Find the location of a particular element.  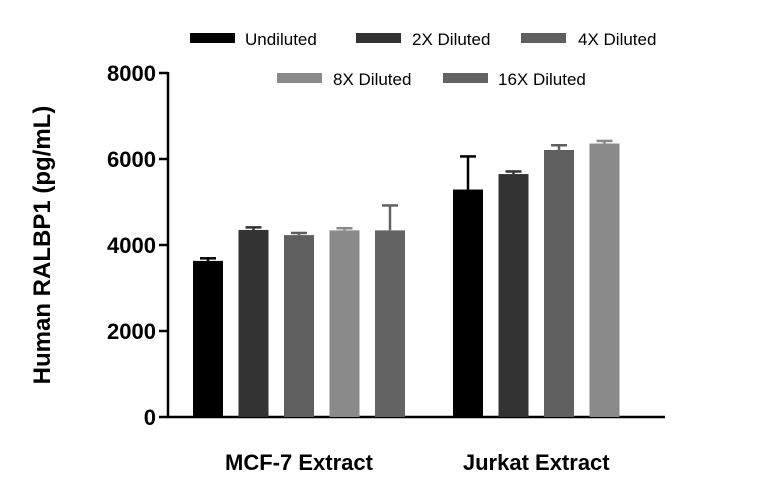

legend-label: 16X Diluted is located at coordinates (542, 79).